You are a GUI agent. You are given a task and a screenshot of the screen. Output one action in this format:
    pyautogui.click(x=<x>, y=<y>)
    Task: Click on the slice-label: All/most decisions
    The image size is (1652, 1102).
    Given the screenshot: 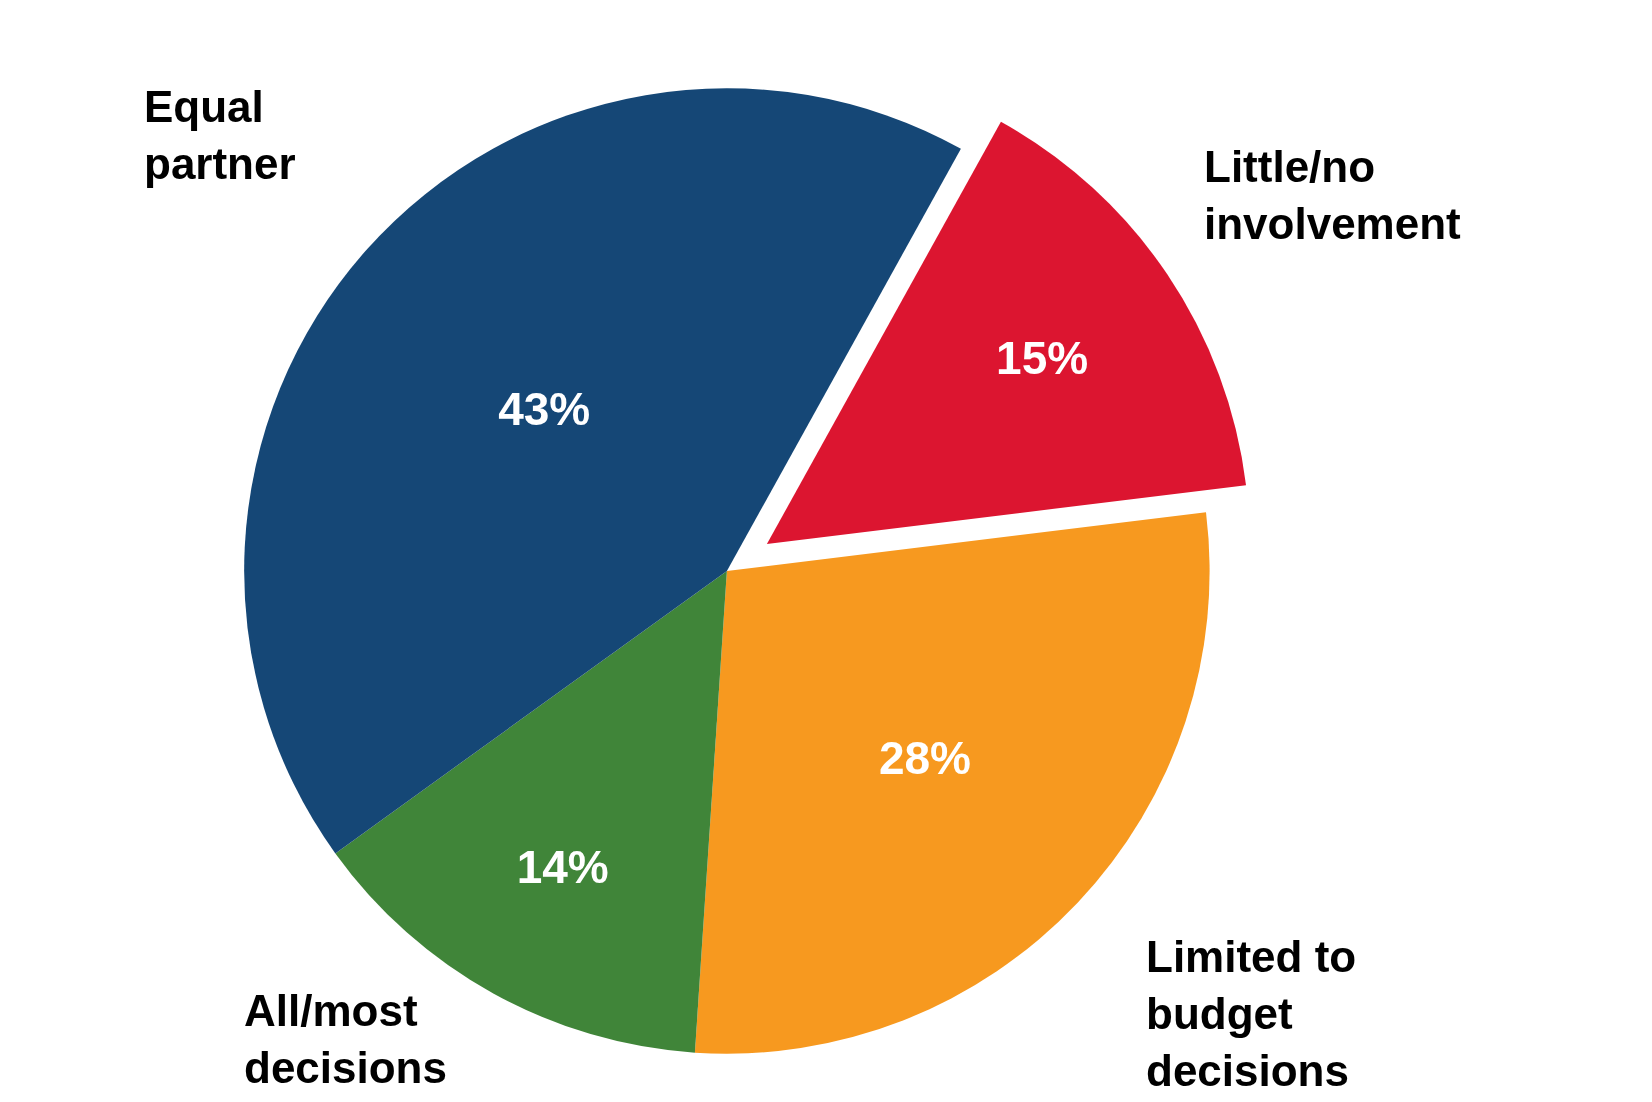 What is the action you would take?
    pyautogui.click(x=345, y=1039)
    